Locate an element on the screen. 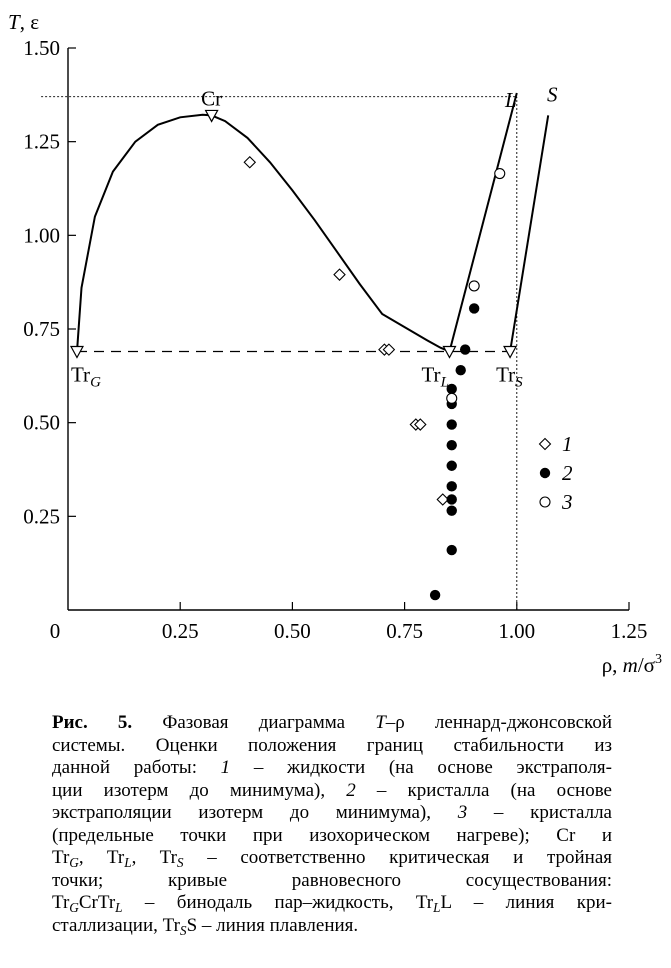 This screenshot has width=671, height=968. y-tick-label: 0.50 is located at coordinates (41, 423).